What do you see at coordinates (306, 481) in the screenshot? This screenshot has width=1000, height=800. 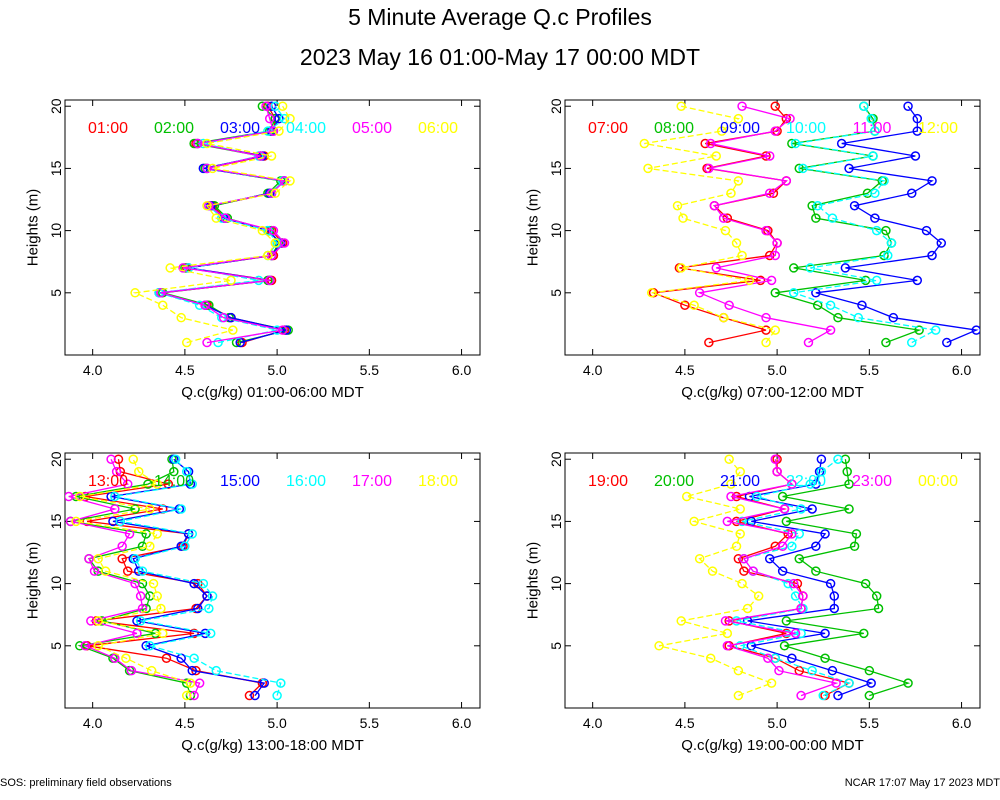 I see `legend-label: 16:00` at bounding box center [306, 481].